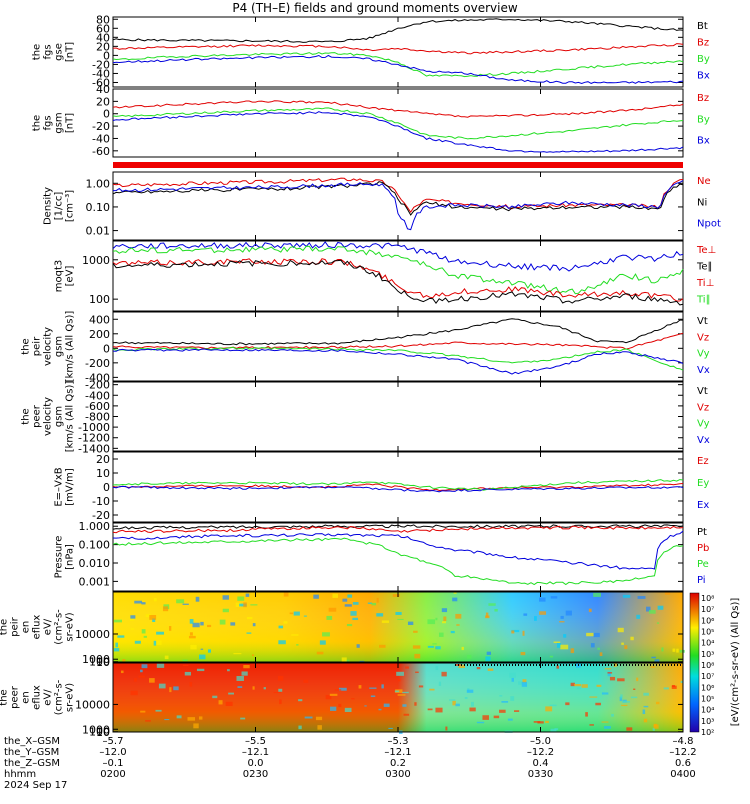  Describe the element at coordinates (703, 564) in the screenshot. I see `legend-entry: Pe` at that location.